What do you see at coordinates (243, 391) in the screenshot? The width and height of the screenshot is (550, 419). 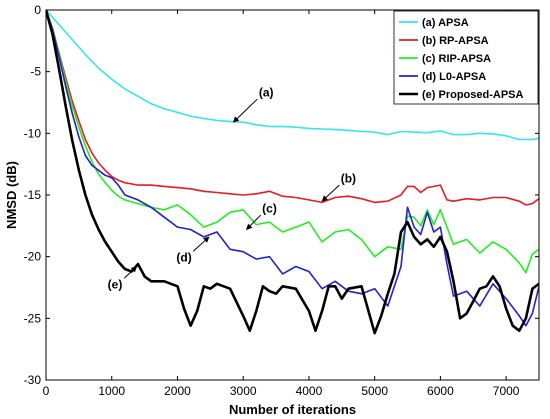 I see `x-tick-label: 3000` at bounding box center [243, 391].